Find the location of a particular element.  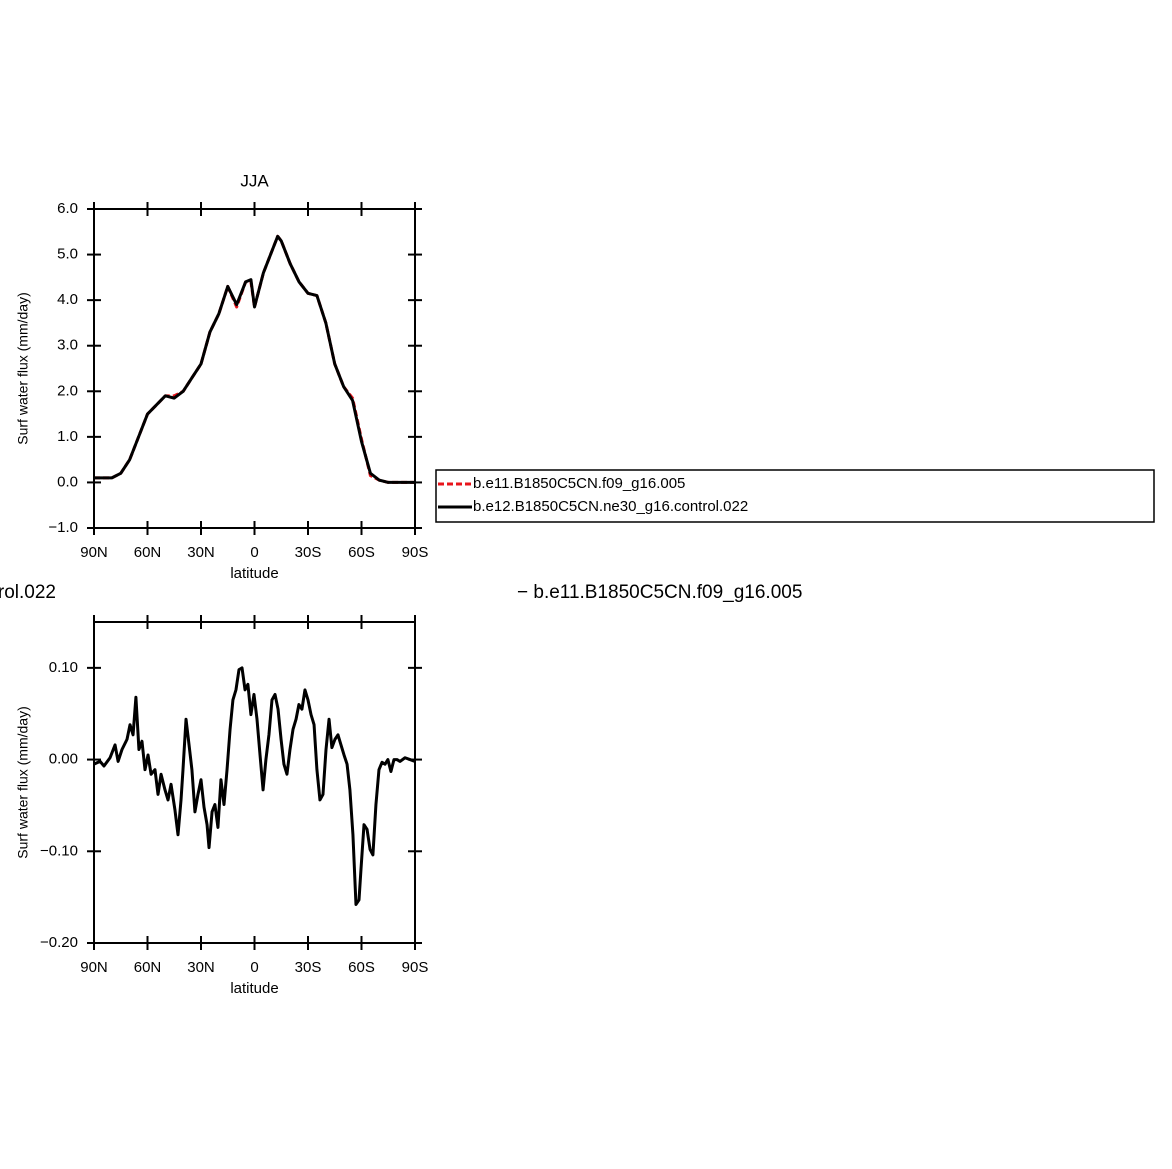

y-tick-label: 1.0 is located at coordinates (67, 436).